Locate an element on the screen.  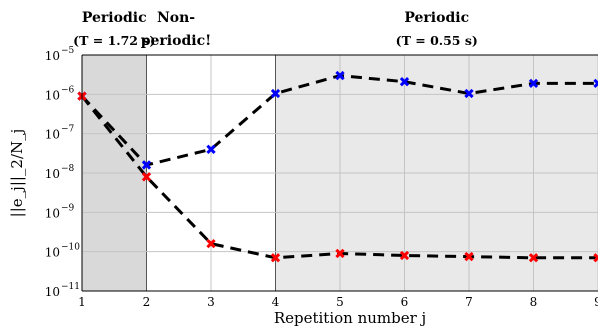
region-title-1: Periodic is located at coordinates (114, 18).